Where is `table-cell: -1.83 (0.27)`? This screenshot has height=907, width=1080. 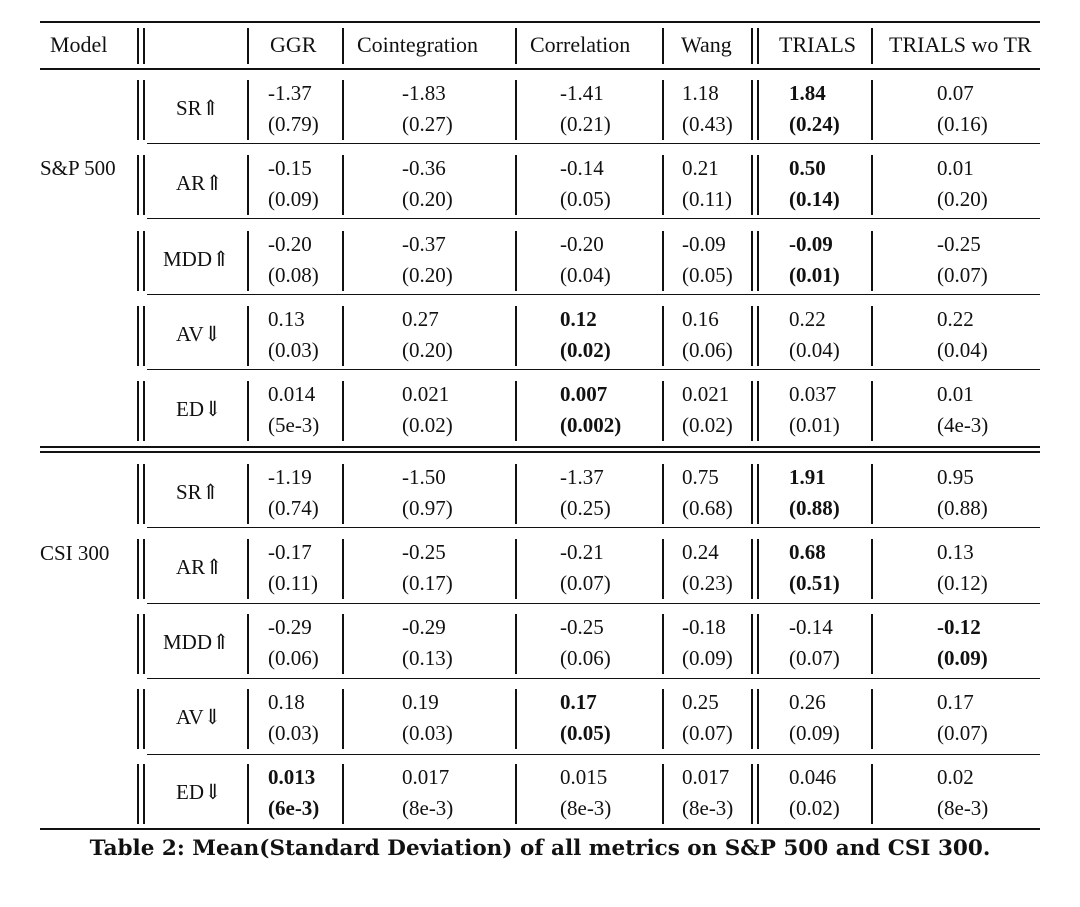
table-cell: -1.83 (0.27) is located at coordinates (427, 109).